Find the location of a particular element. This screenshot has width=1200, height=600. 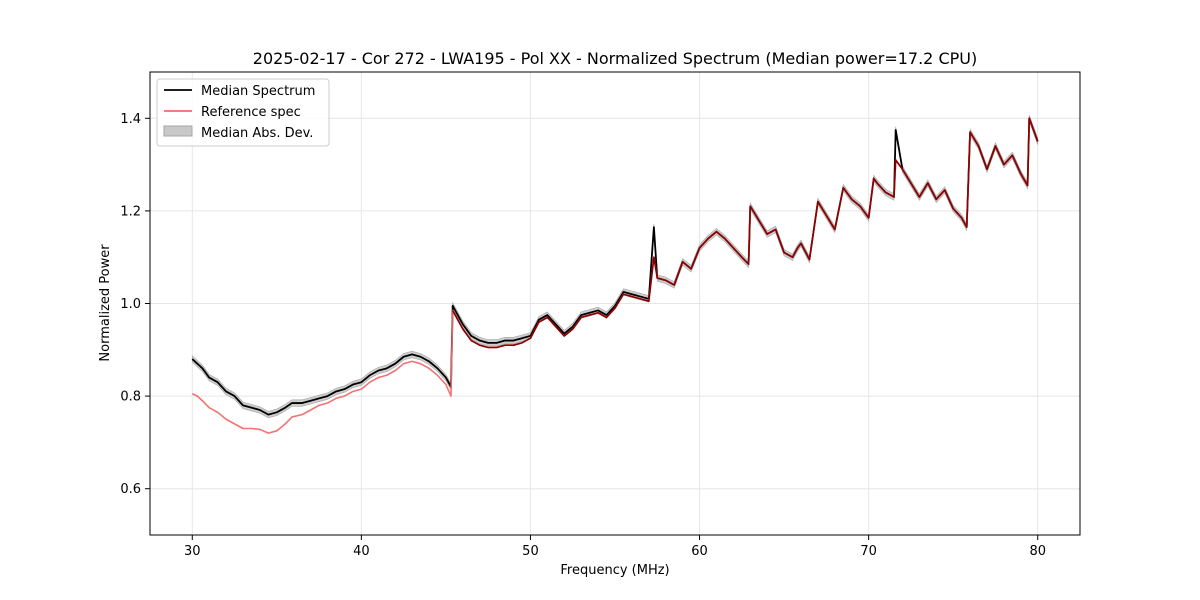

x-tick-label: 30 is located at coordinates (192, 551).